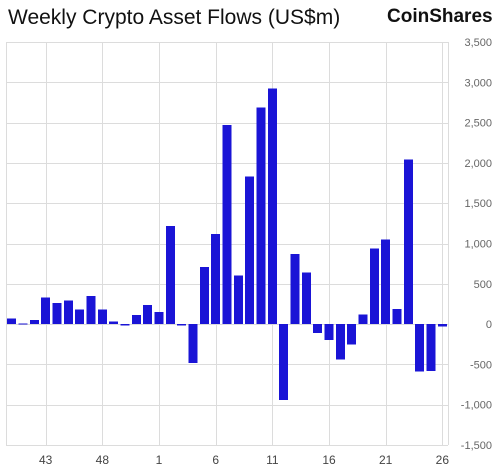 The width and height of the screenshot is (500, 473). Describe the element at coordinates (46, 460) in the screenshot. I see `x-tick-label: 43` at that location.